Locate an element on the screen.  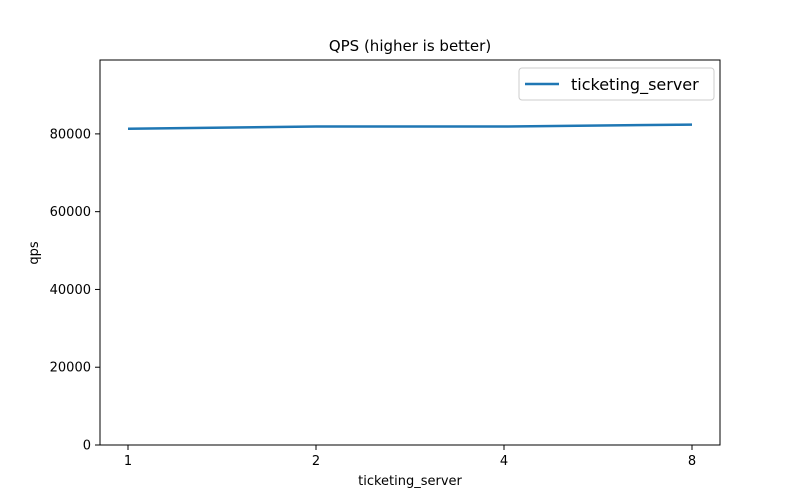
legend-box is located at coordinates (616, 84).